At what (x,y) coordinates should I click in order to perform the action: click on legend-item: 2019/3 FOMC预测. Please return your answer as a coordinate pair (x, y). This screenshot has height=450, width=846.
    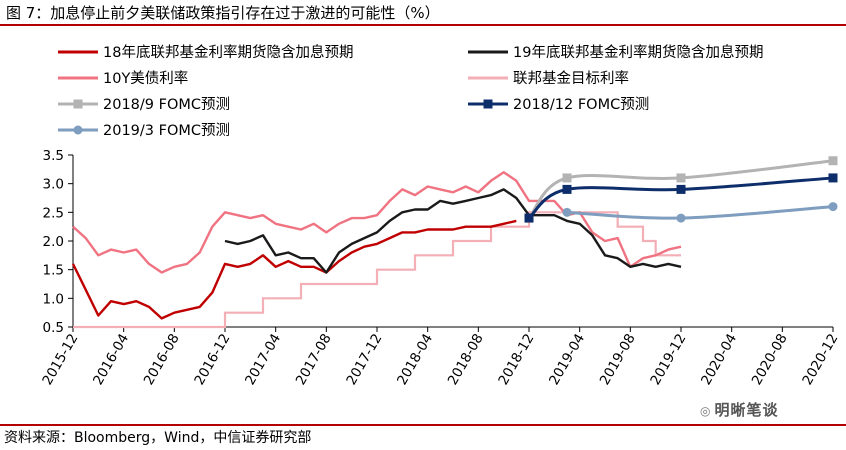
    Looking at the image, I should click on (144, 130).